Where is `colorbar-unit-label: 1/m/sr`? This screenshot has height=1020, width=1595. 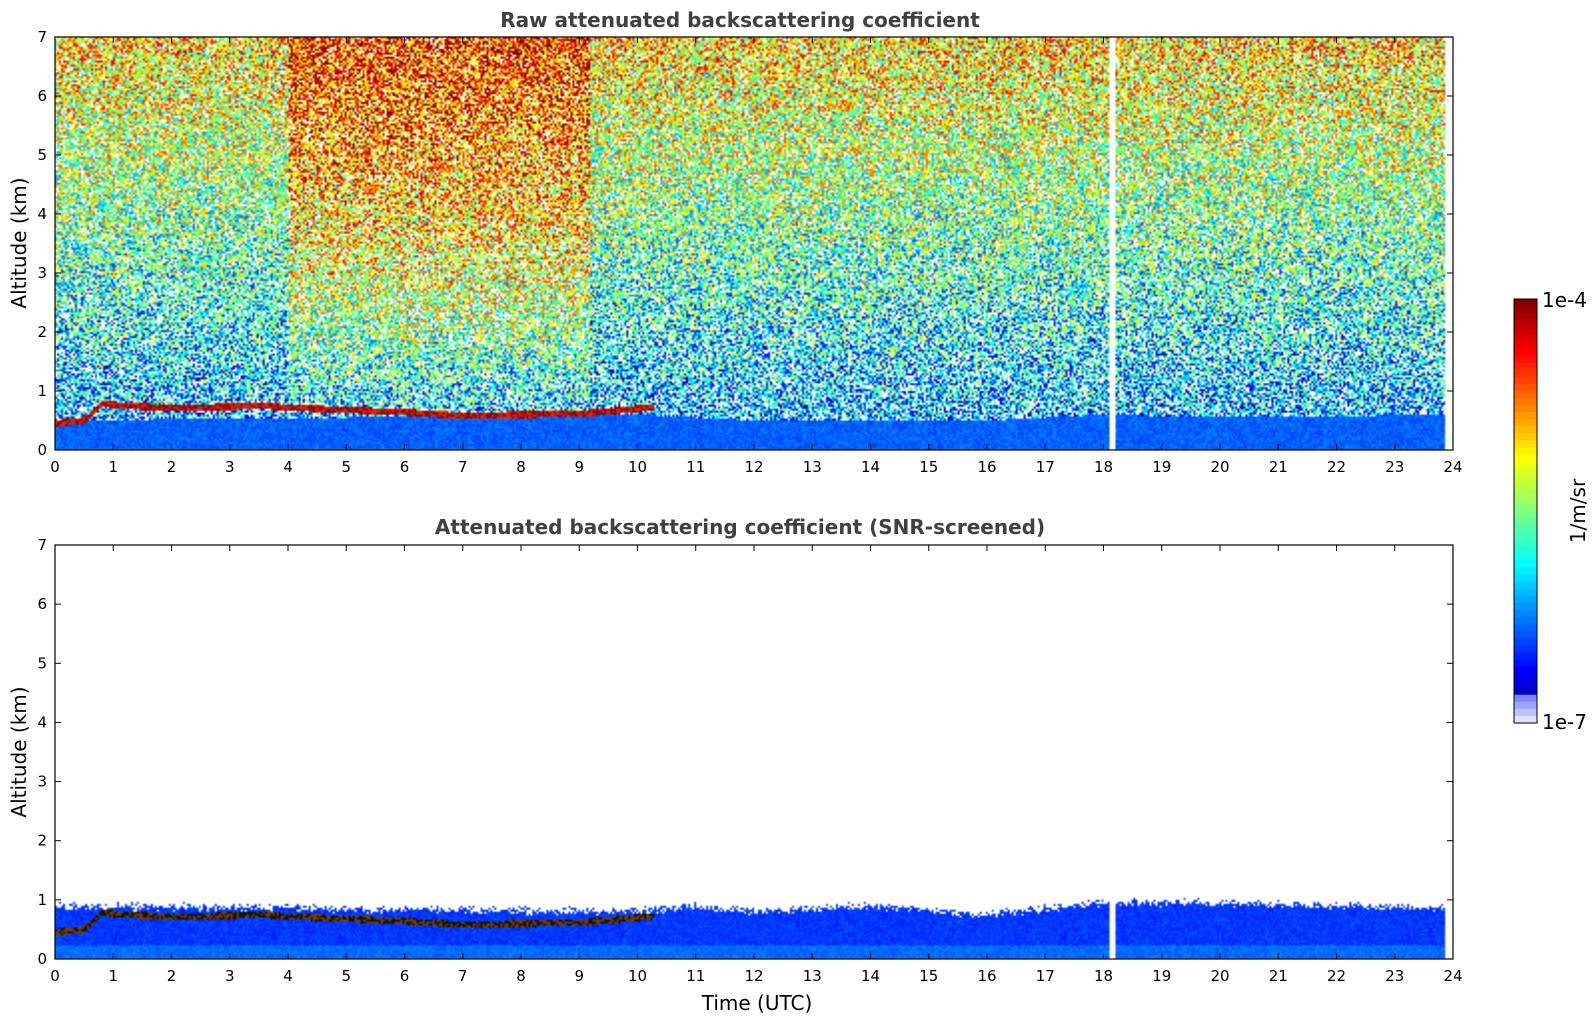 colorbar-unit-label: 1/m/sr is located at coordinates (1578, 510).